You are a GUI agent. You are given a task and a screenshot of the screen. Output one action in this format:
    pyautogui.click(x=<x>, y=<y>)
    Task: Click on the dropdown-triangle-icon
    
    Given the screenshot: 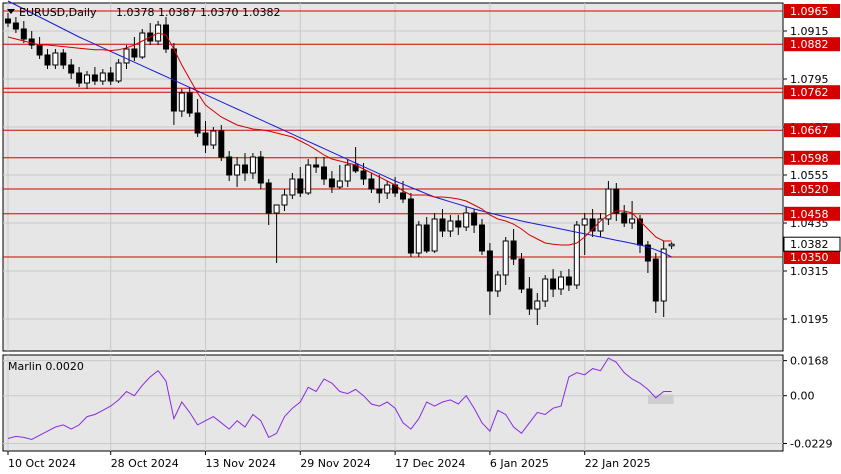 What is the action you would take?
    pyautogui.click(x=11, y=11)
    